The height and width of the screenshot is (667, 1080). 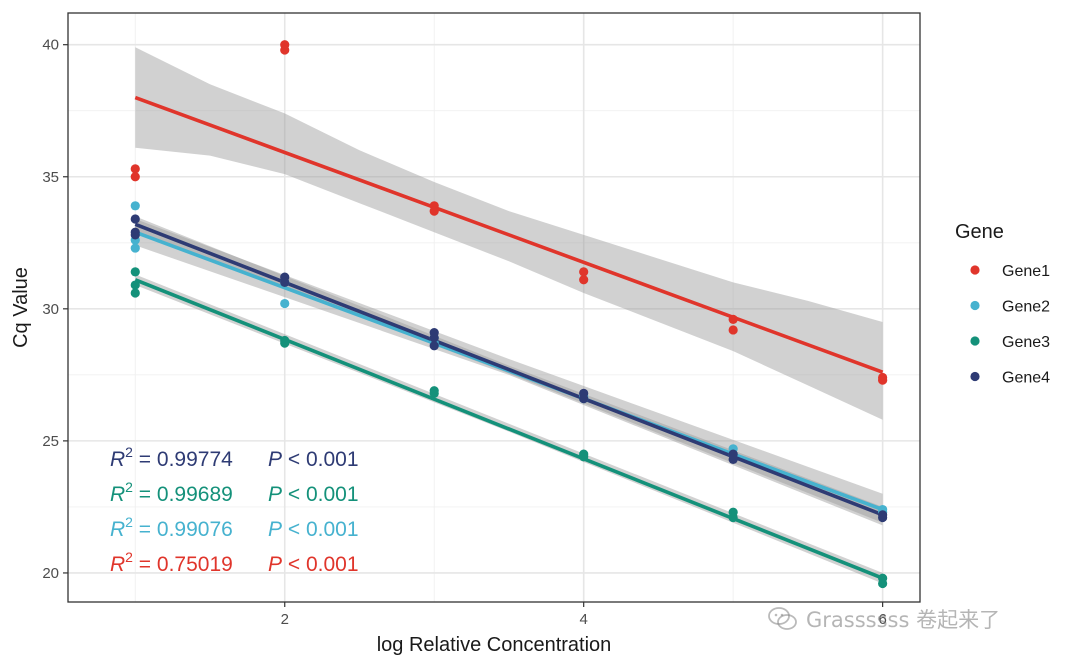 What do you see at coordinates (171, 562) in the screenshot?
I see `r2-annotation-gene1: R2 = 0.75019` at bounding box center [171, 562].